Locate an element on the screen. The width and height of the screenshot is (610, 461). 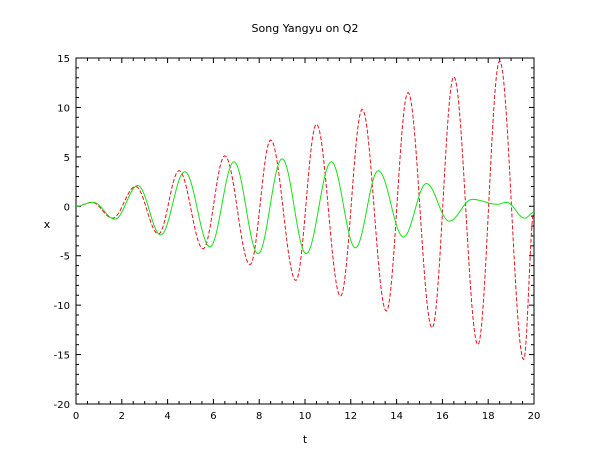
y-axis-label: x is located at coordinates (47, 224).